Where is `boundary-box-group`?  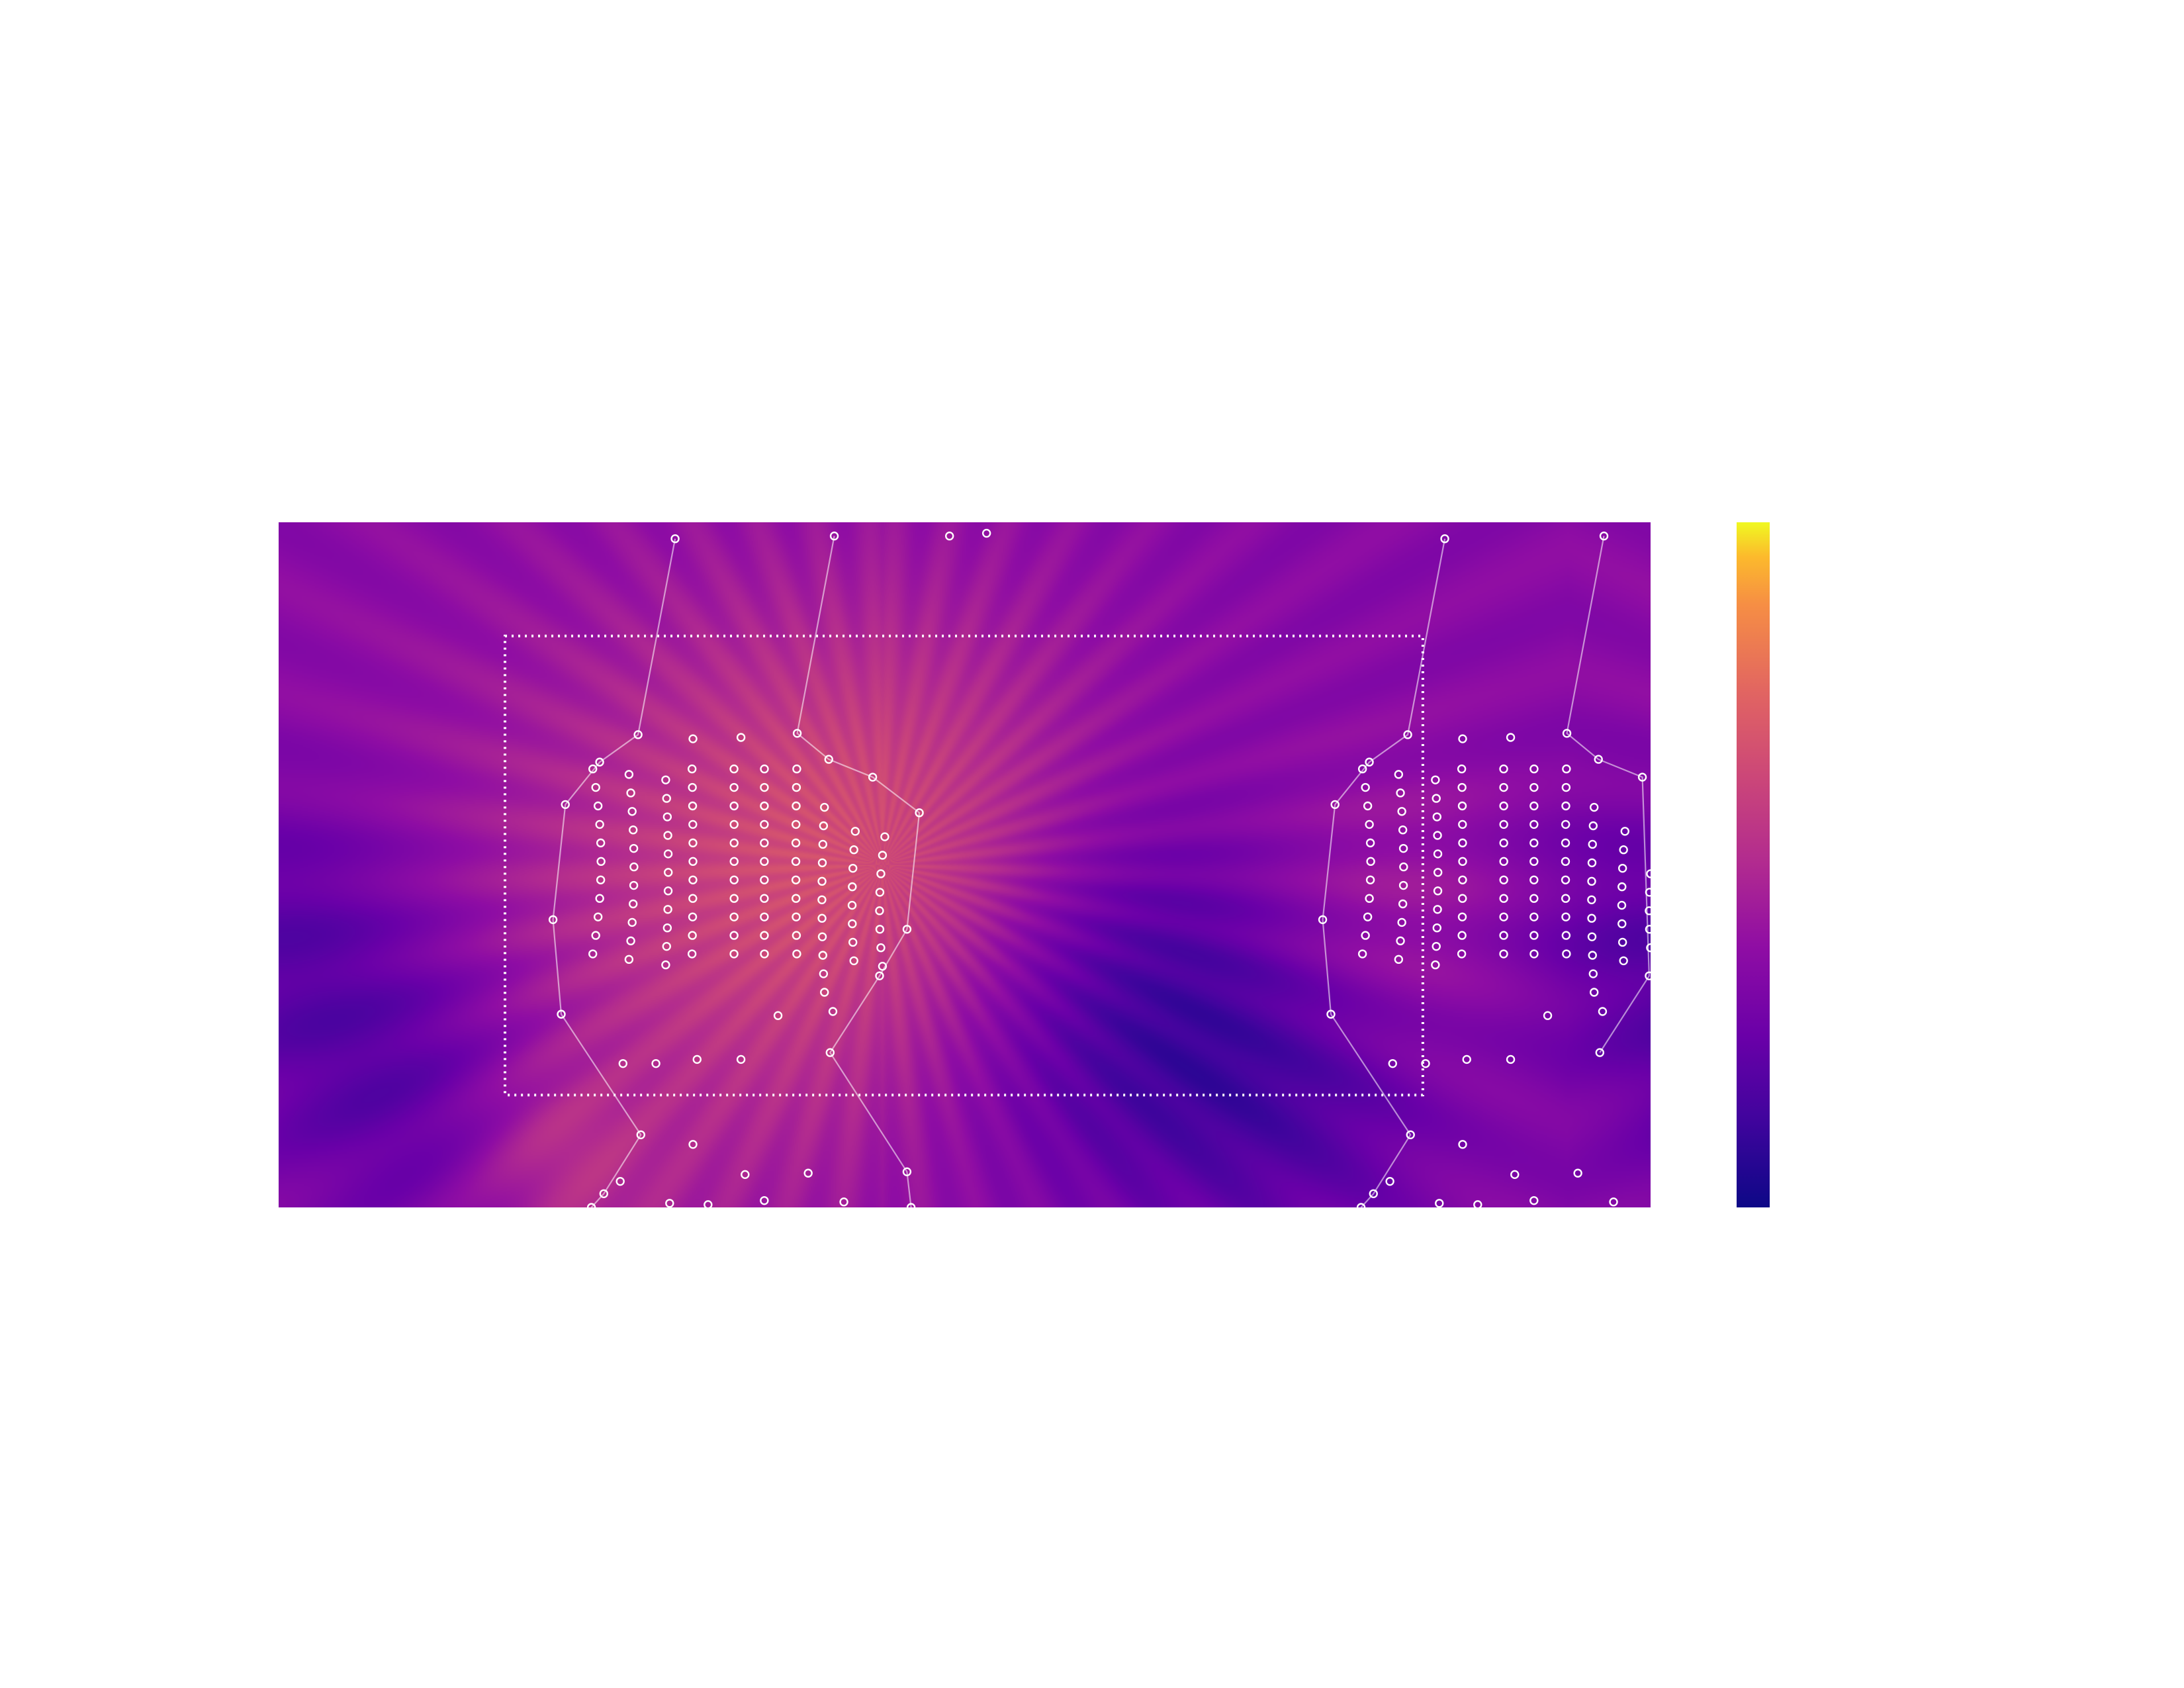 boundary-box-group is located at coordinates (964, 865).